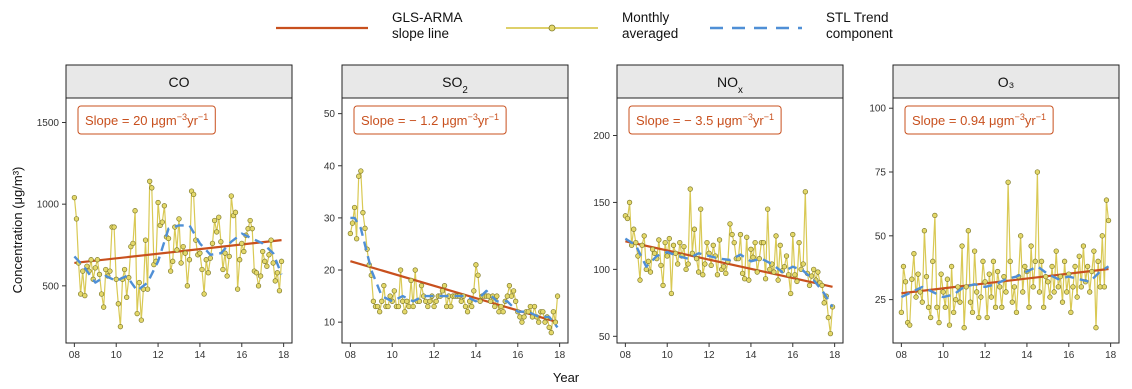 The width and height of the screenshot is (1132, 389). Describe the element at coordinates (518, 355) in the screenshot. I see `x-tick-label: 16` at that location.